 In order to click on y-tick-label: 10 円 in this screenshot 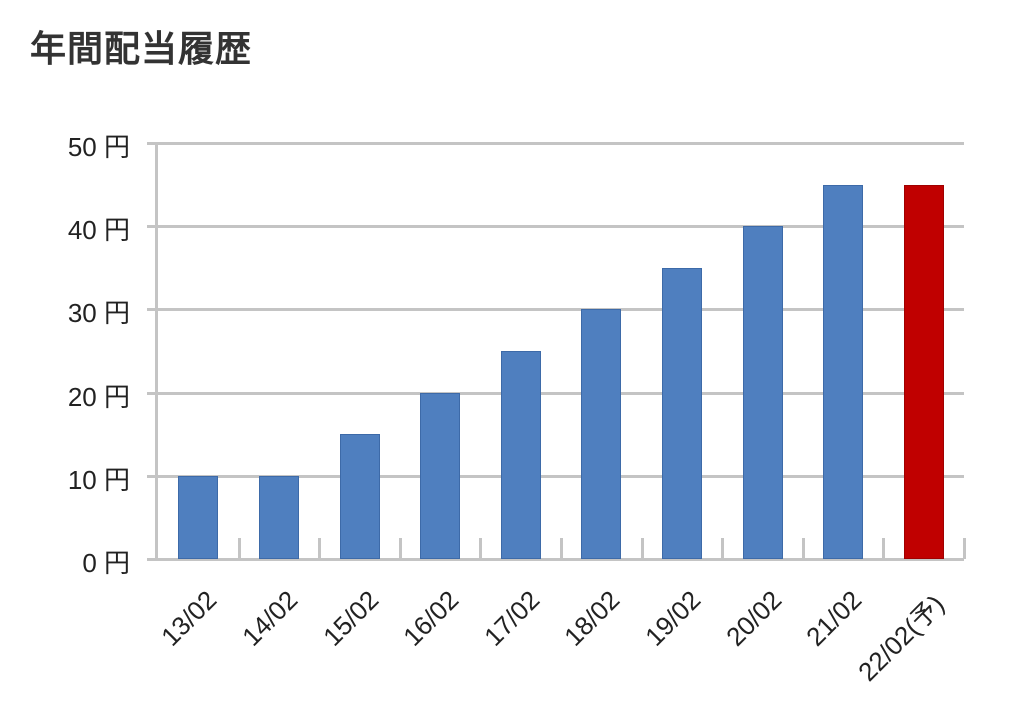, I will do `click(98, 479)`.